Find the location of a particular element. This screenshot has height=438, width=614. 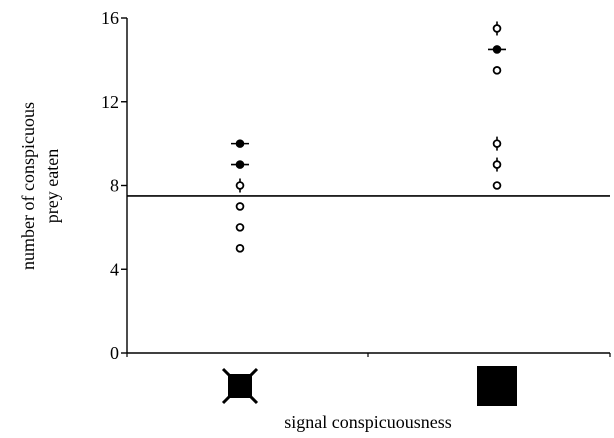

black-square-with-cross-icon is located at coordinates (240, 386).